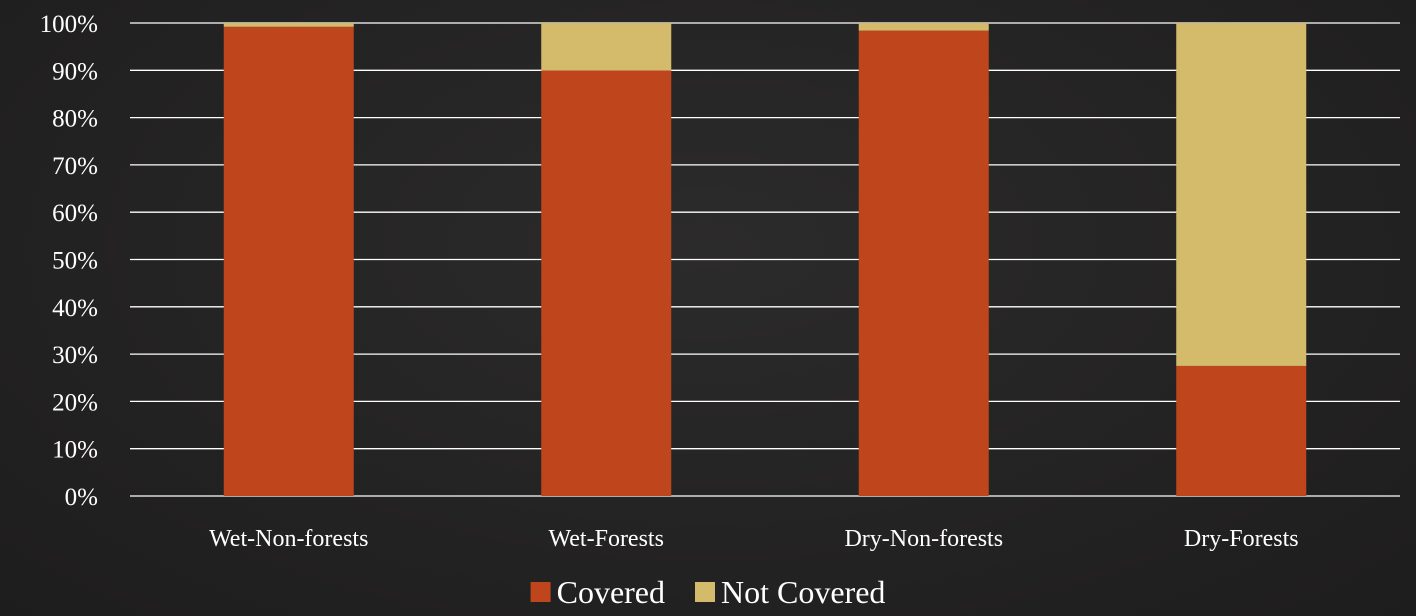 The height and width of the screenshot is (616, 1416). Describe the element at coordinates (75, 166) in the screenshot. I see `y-tick-label: 70%` at that location.